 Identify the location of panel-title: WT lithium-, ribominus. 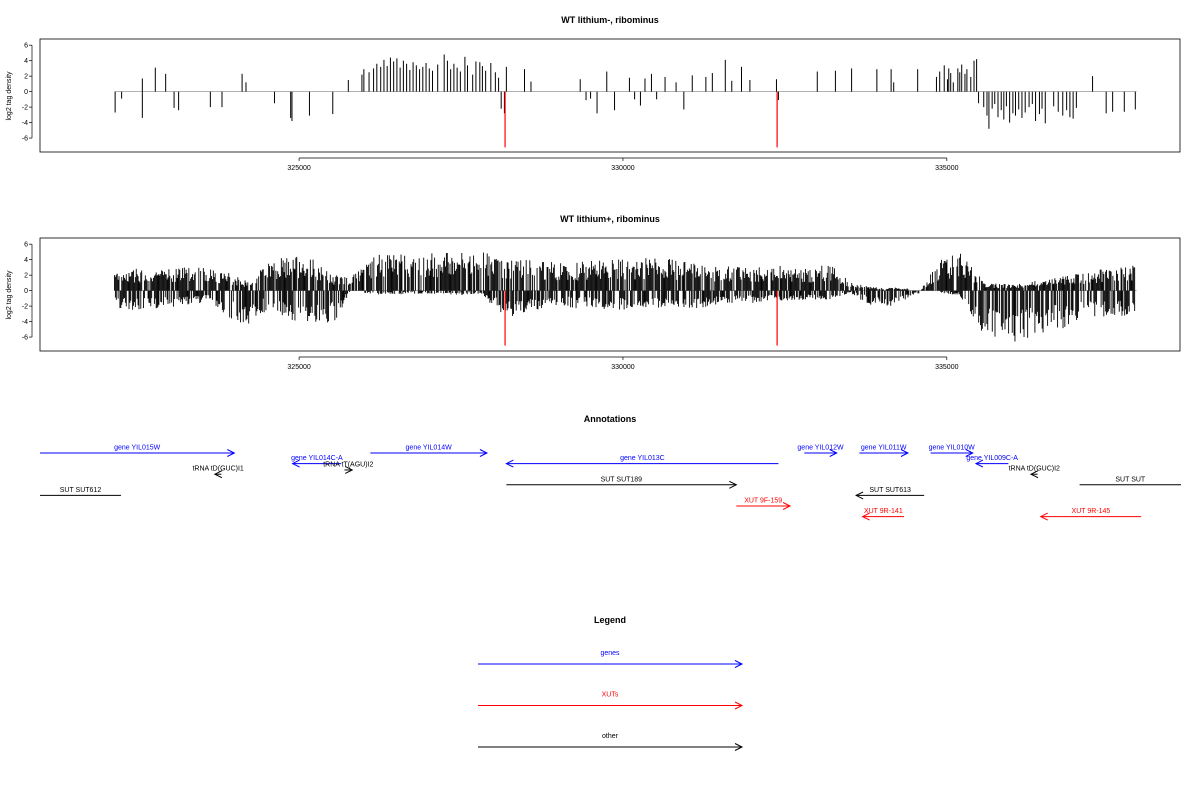
(610, 20).